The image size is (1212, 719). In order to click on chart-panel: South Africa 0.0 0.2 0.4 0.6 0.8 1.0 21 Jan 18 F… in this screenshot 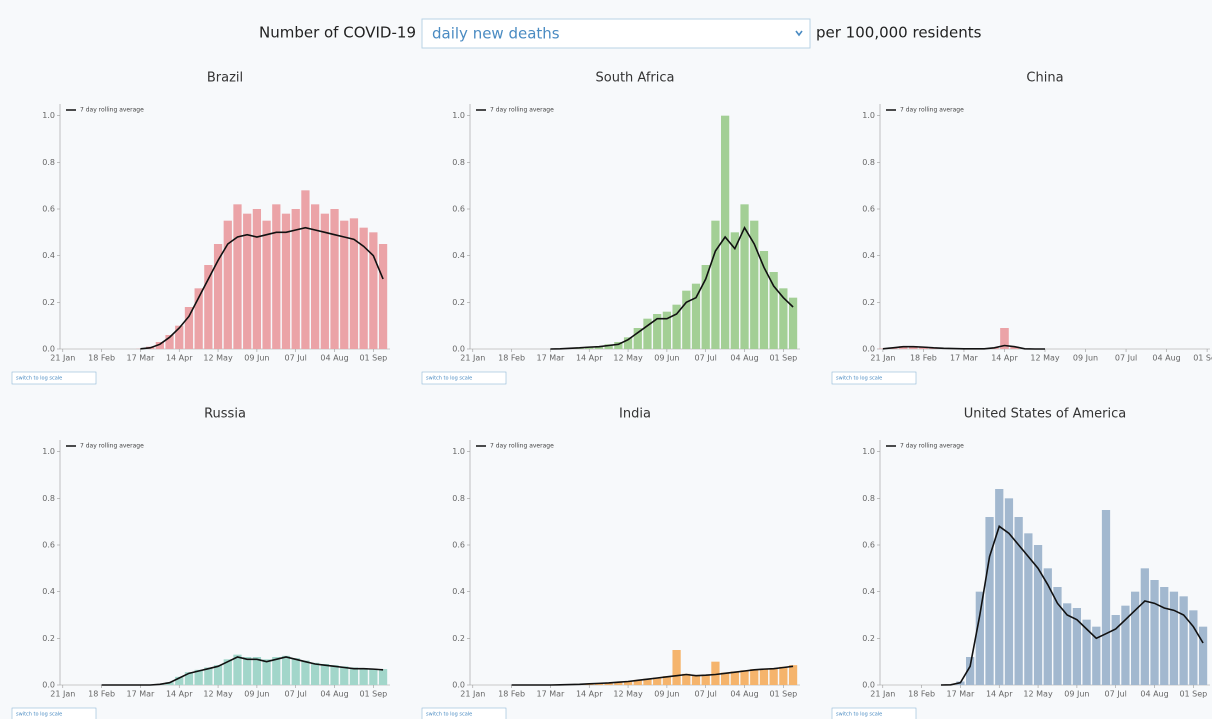, I will do `click(610, 228)`.